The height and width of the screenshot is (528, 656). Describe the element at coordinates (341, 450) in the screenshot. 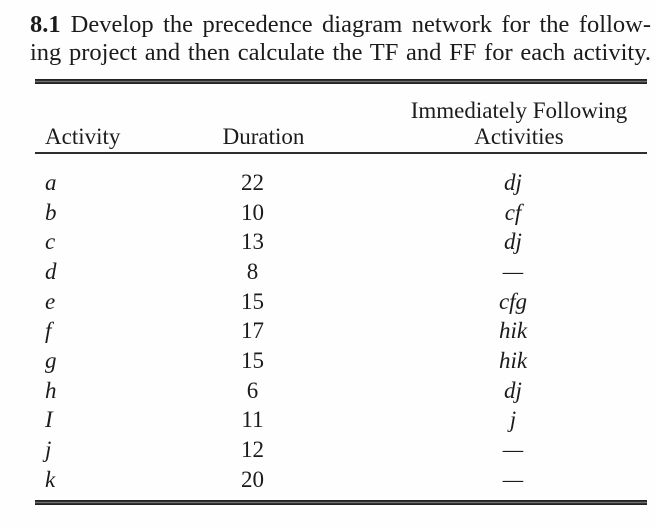

I see `table-row: j 12 —` at that location.